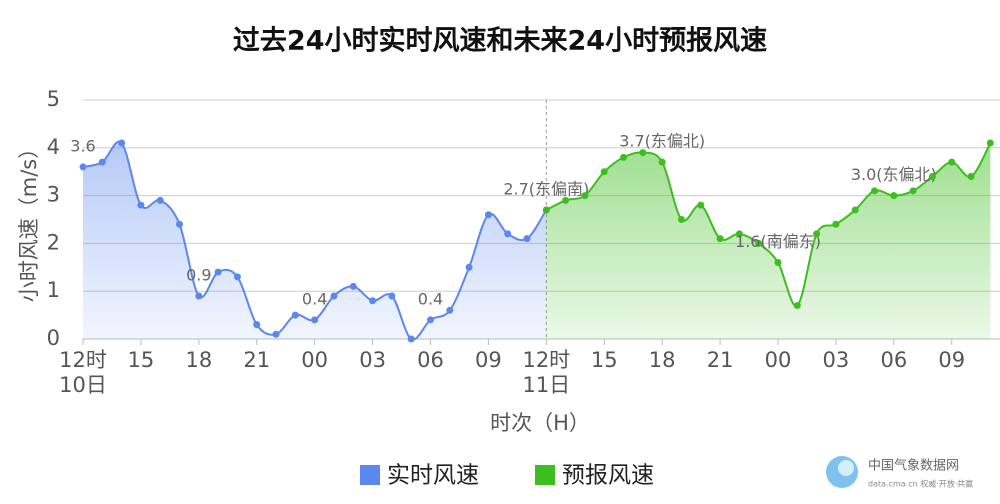  Describe the element at coordinates (608, 476) in the screenshot. I see `legend-label: 预报风速` at that location.